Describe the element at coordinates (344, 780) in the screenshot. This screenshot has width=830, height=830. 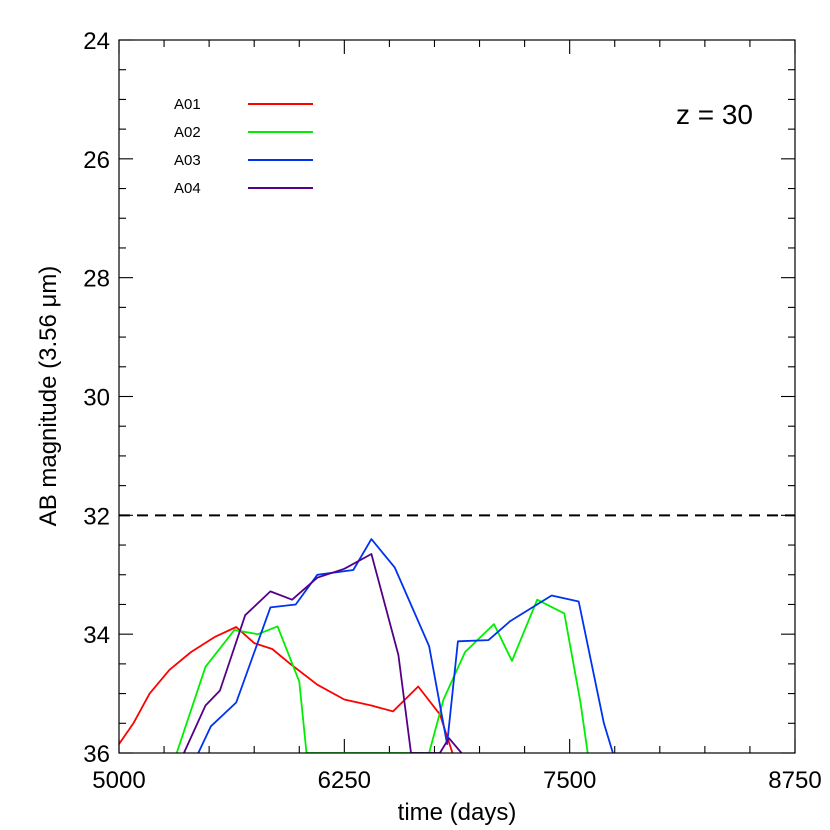
I see `x-tick-label: 6250` at that location.